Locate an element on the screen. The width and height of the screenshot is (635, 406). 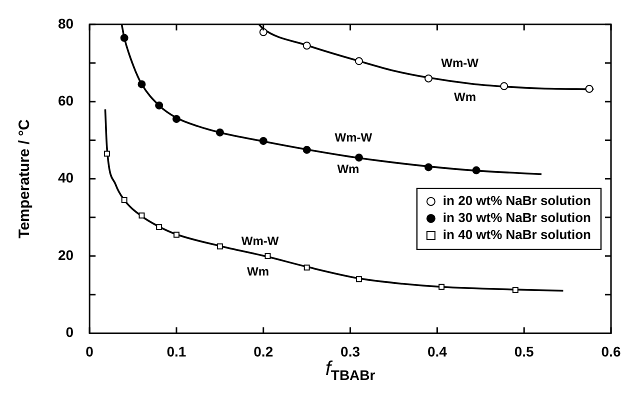
x-tick-label: 0 is located at coordinates (90, 351).